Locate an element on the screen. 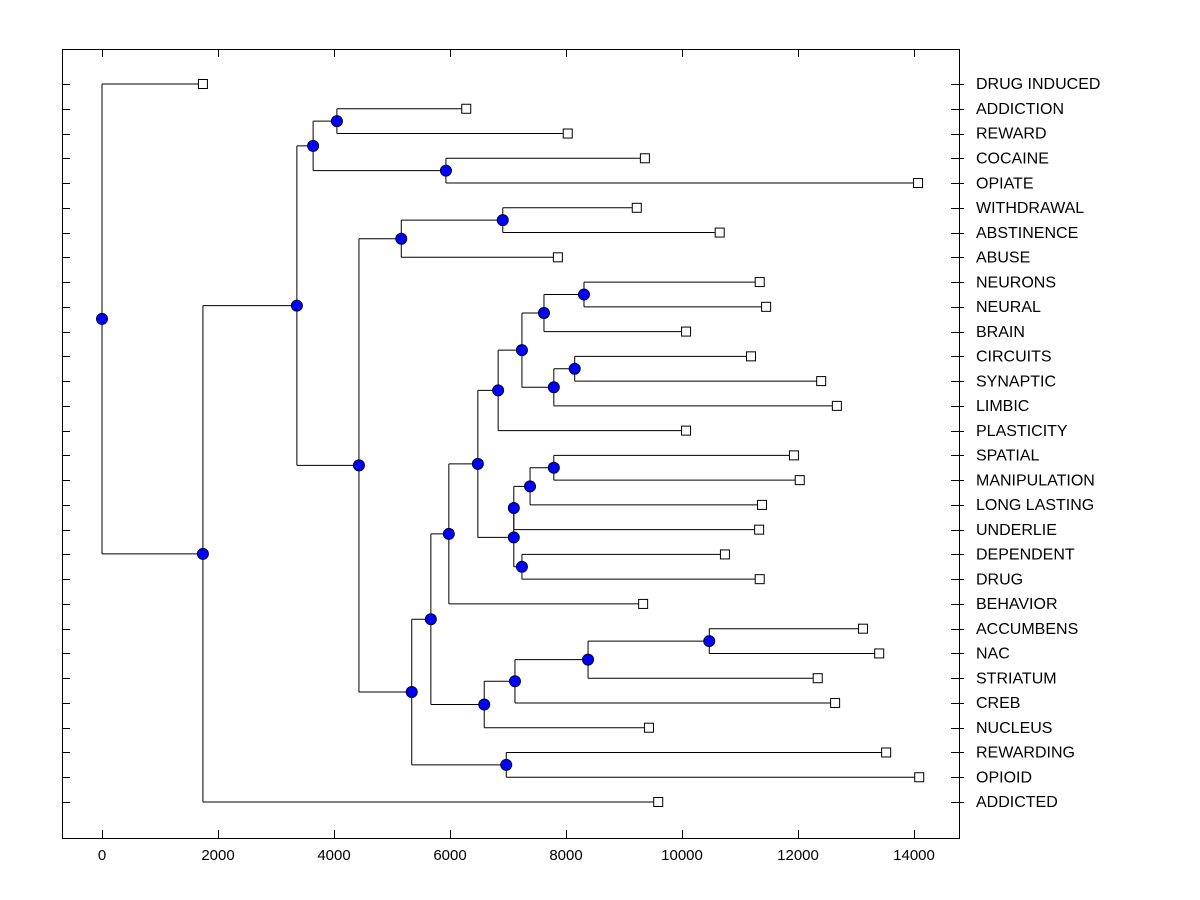 The height and width of the screenshot is (900, 1200). leaf-label: NAC is located at coordinates (993, 654).